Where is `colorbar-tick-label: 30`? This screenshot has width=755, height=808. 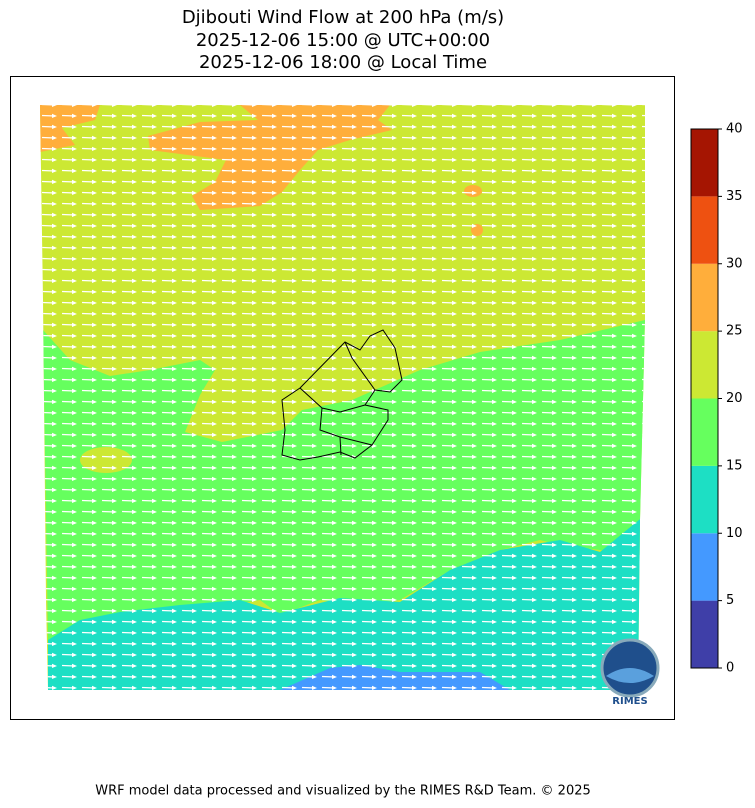 colorbar-tick-label: 30 is located at coordinates (734, 263).